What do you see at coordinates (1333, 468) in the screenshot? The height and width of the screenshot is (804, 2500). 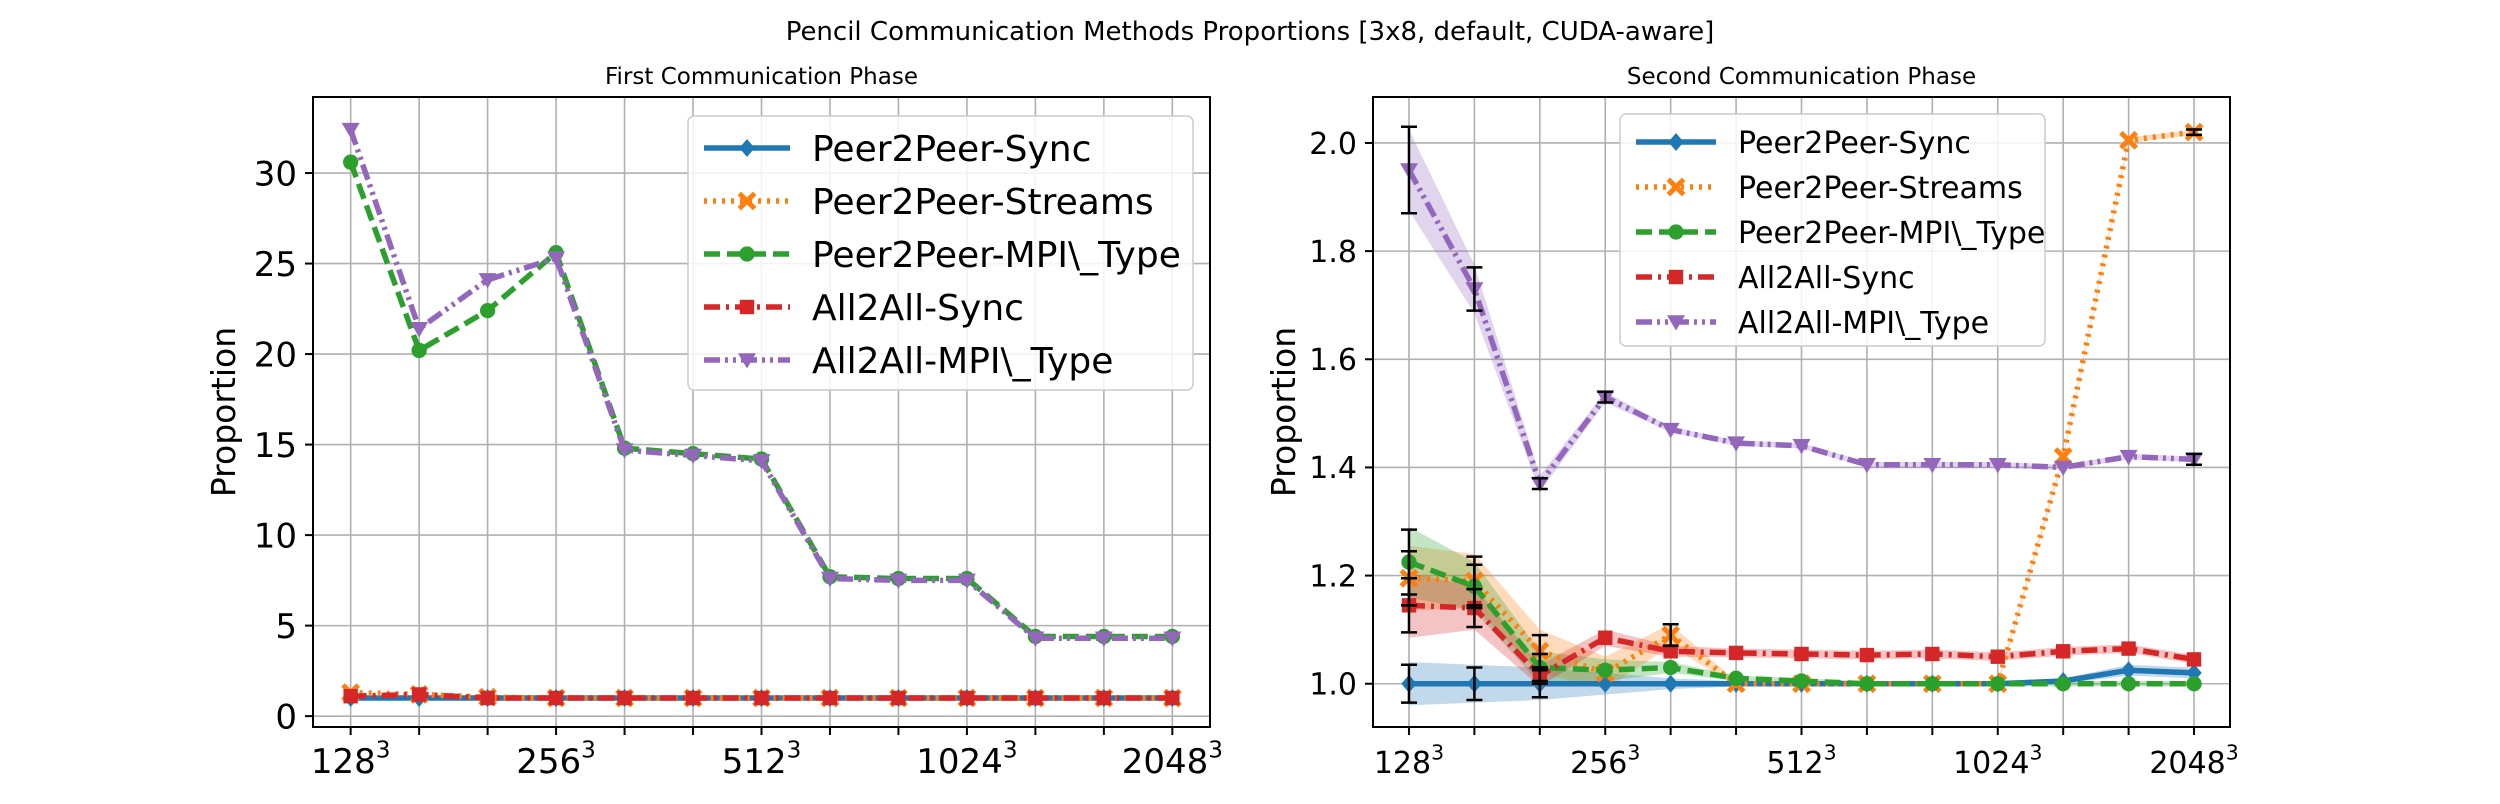 I see `y-tick-label: 1.4` at bounding box center [1333, 468].